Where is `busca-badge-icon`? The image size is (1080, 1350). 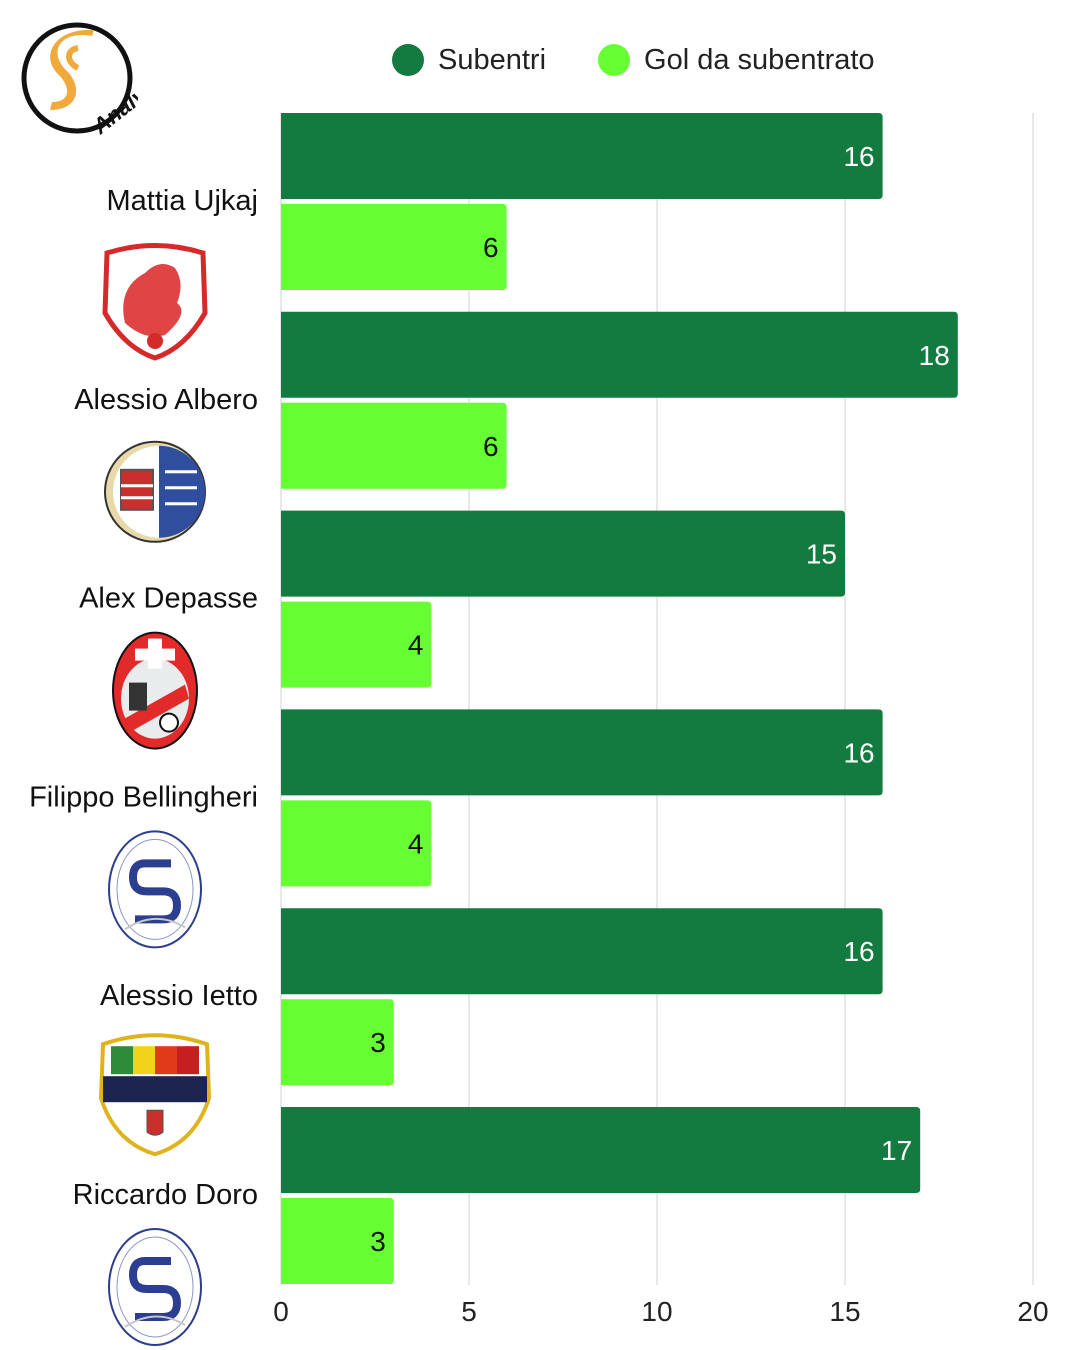 busca-badge-icon is located at coordinates (155, 690).